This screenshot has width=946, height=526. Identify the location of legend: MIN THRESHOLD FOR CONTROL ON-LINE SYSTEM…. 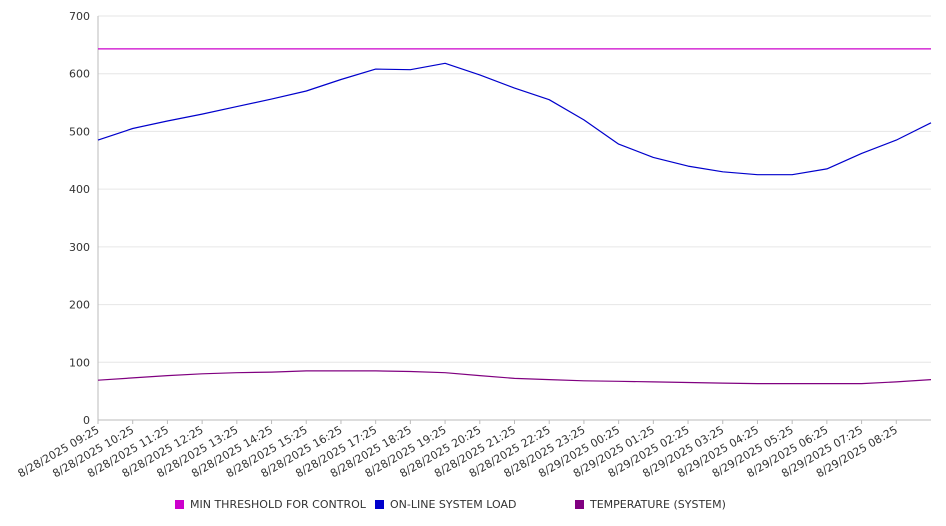
(473, 506).